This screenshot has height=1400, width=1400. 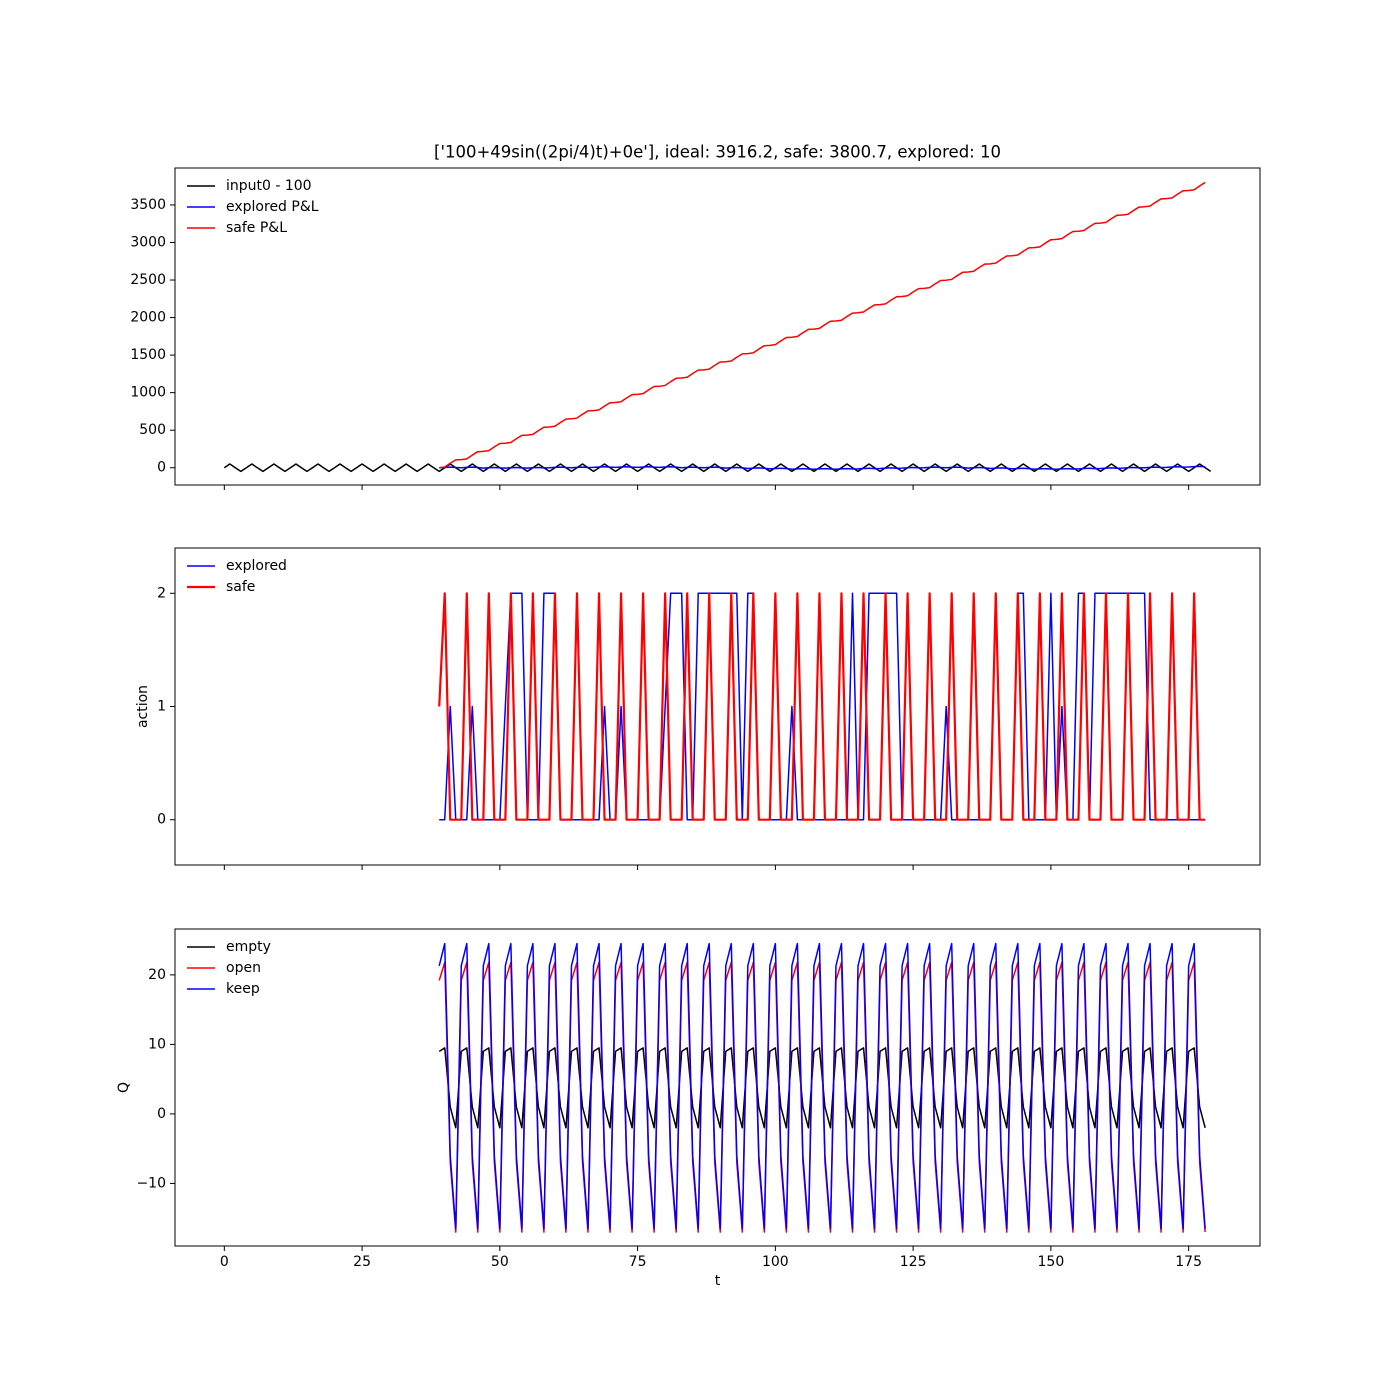 What do you see at coordinates (256, 566) in the screenshot?
I see `legend-label: explored` at bounding box center [256, 566].